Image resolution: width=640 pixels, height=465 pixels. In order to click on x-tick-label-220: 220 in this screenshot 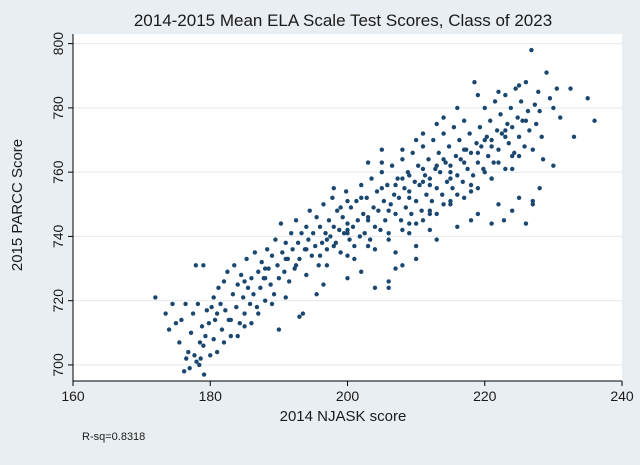, I will do `click(485, 396)`.